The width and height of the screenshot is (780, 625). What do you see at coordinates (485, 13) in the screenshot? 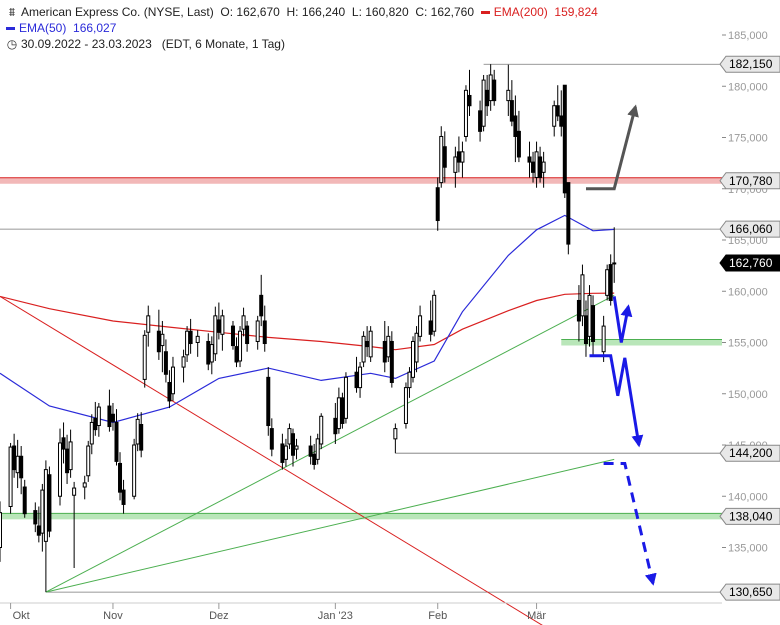
I see `ema200-swatch` at bounding box center [485, 13].